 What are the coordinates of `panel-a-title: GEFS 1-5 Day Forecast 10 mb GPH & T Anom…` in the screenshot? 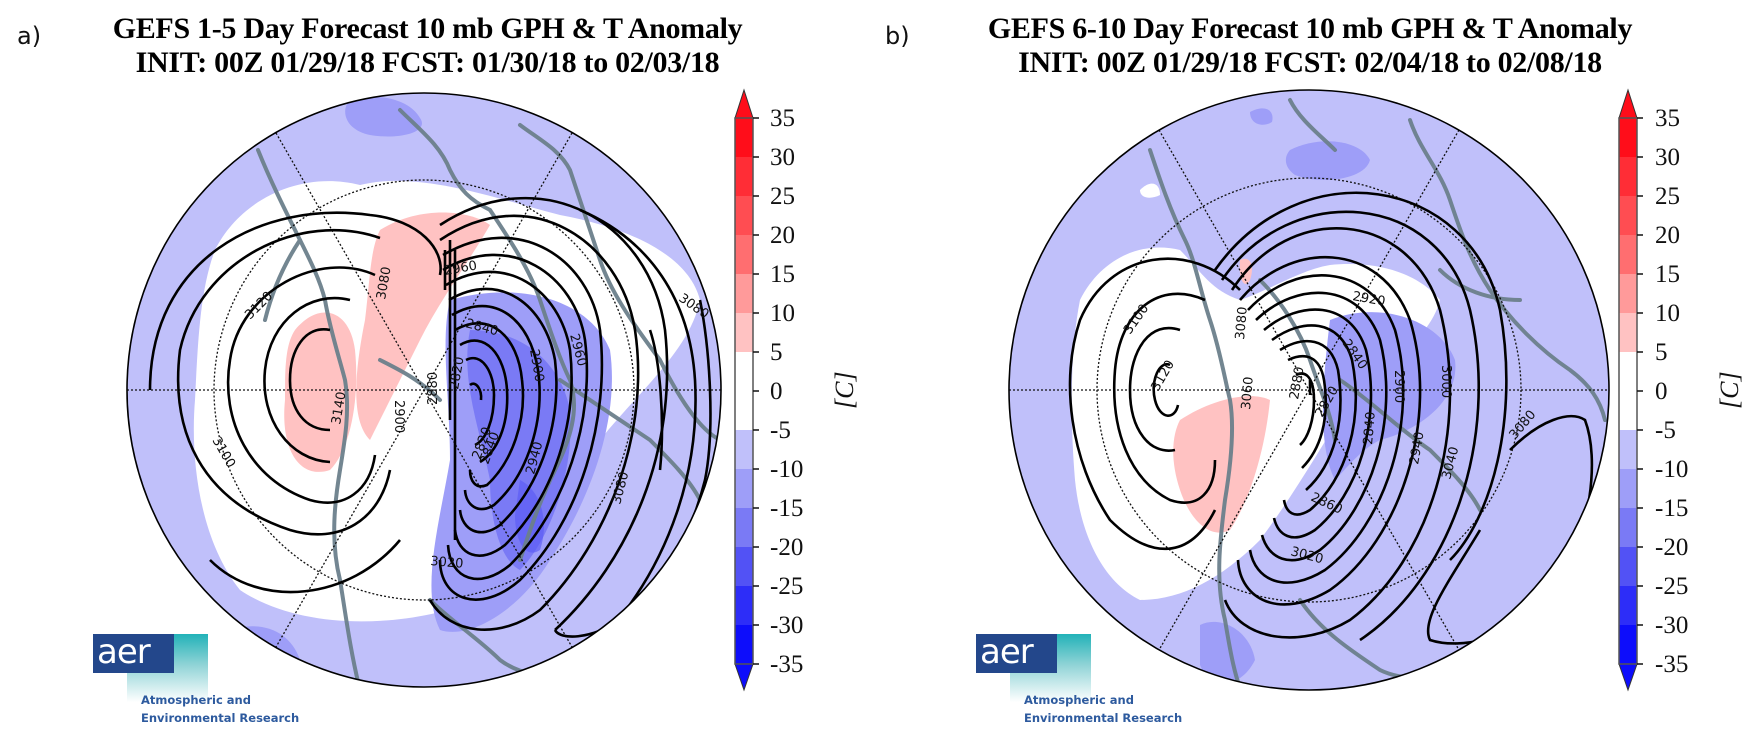 It's located at (427, 46).